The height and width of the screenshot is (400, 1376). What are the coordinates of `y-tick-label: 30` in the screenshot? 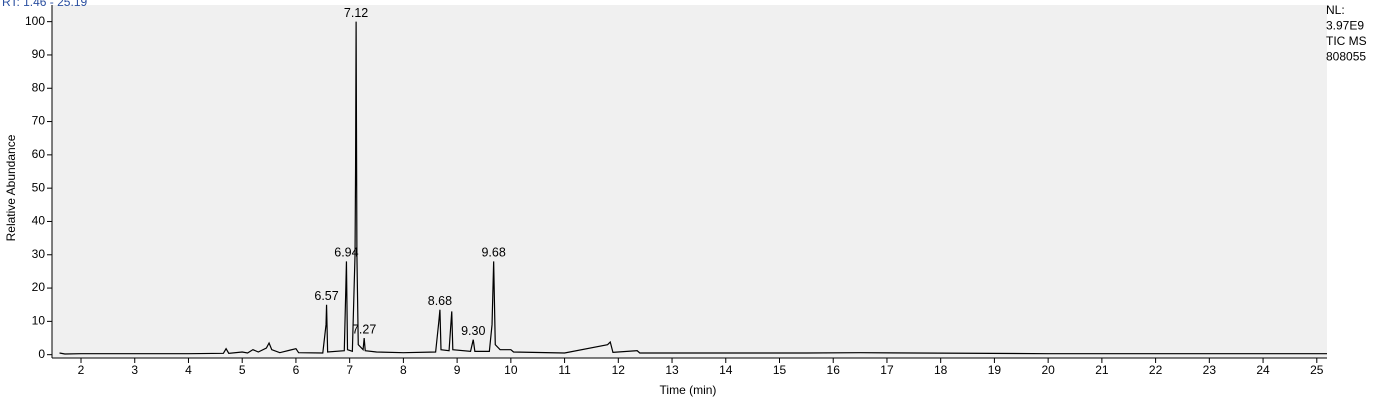 It's located at (39, 254).